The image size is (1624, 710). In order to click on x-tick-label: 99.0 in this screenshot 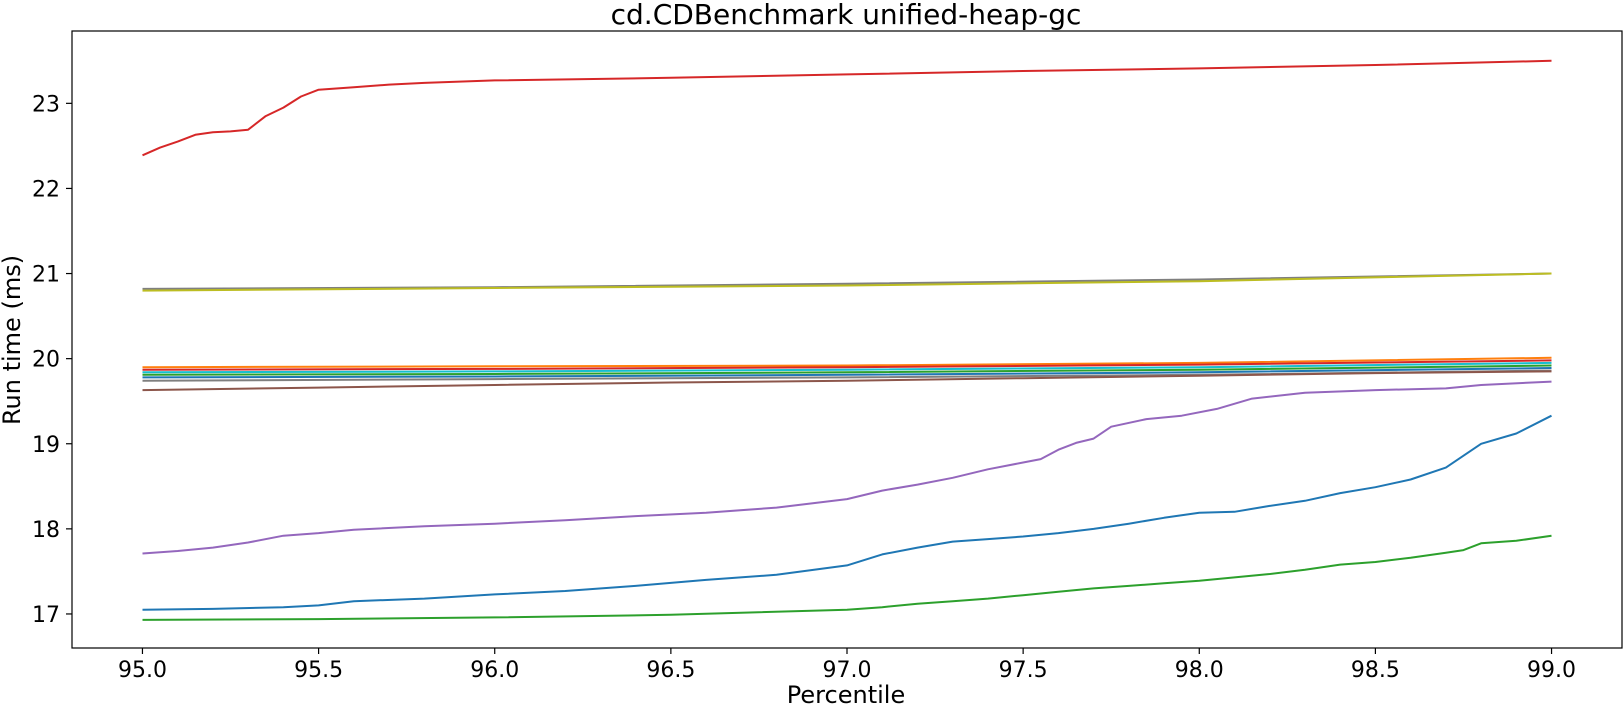, I will do `click(1551, 670)`.